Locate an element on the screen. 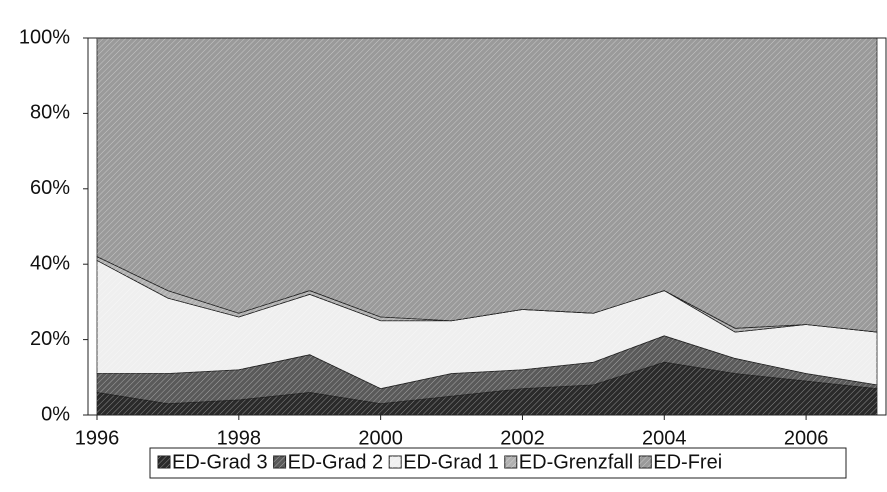 The height and width of the screenshot is (492, 887). y-tick-label: 0% is located at coordinates (55, 414).